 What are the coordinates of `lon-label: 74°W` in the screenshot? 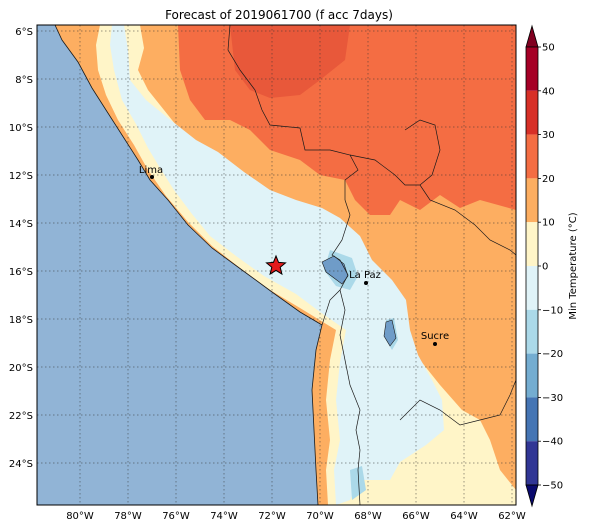 It's located at (224, 516).